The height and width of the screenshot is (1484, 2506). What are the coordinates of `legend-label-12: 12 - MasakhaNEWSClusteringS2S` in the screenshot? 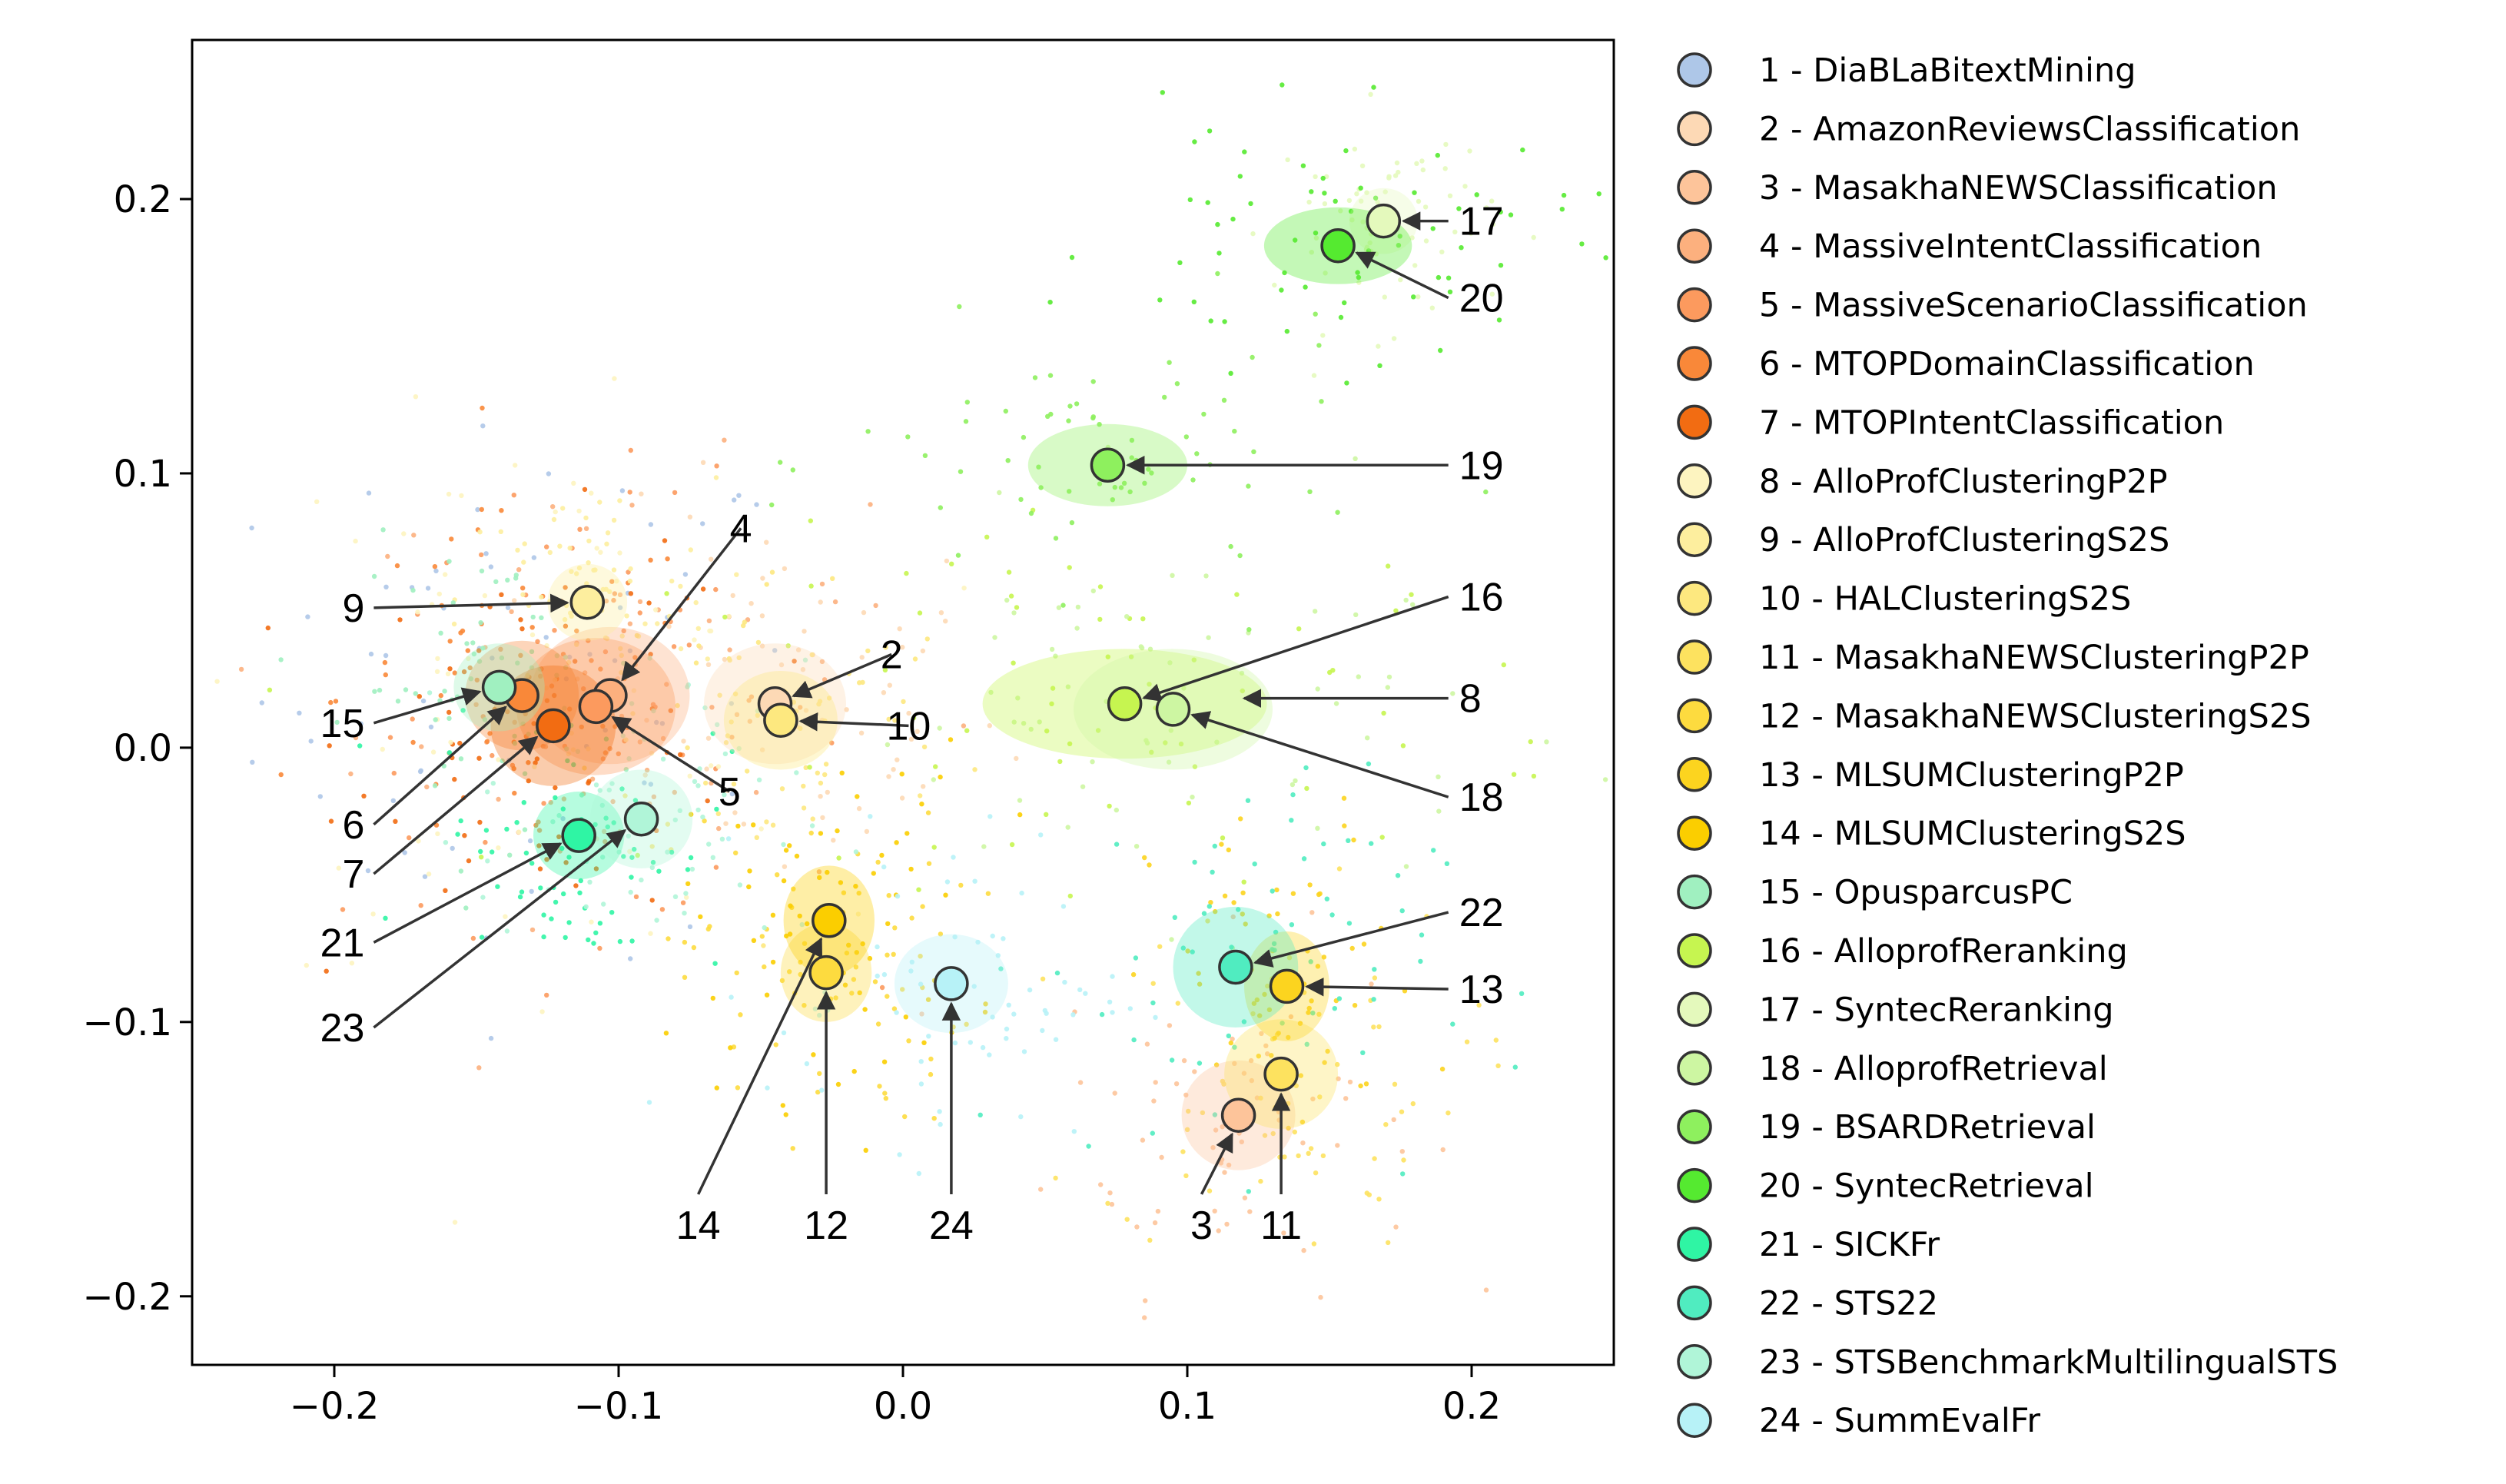 It's located at (2035, 716).